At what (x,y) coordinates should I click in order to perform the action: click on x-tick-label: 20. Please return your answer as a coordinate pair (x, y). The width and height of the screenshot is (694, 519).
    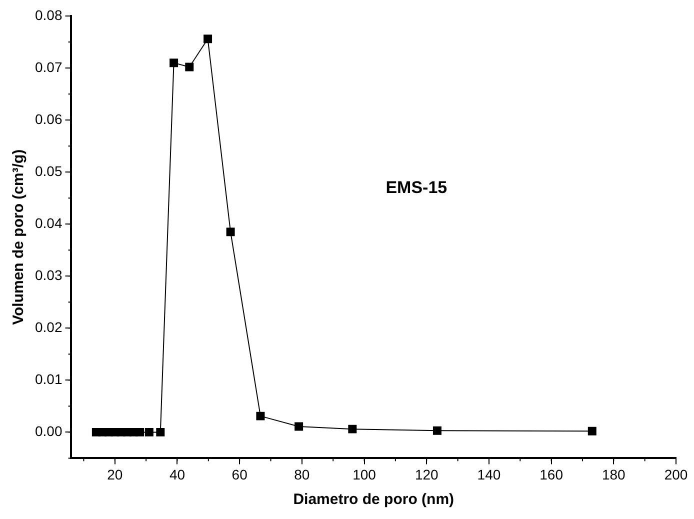
    Looking at the image, I should click on (115, 474).